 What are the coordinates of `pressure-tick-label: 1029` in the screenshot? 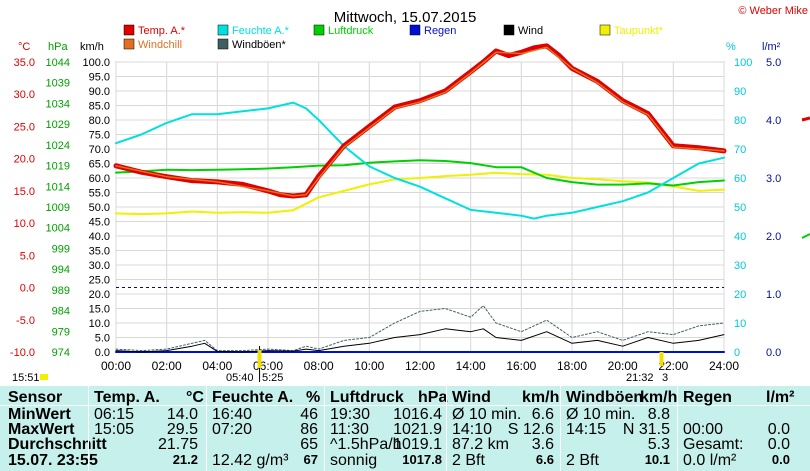 It's located at (58, 125).